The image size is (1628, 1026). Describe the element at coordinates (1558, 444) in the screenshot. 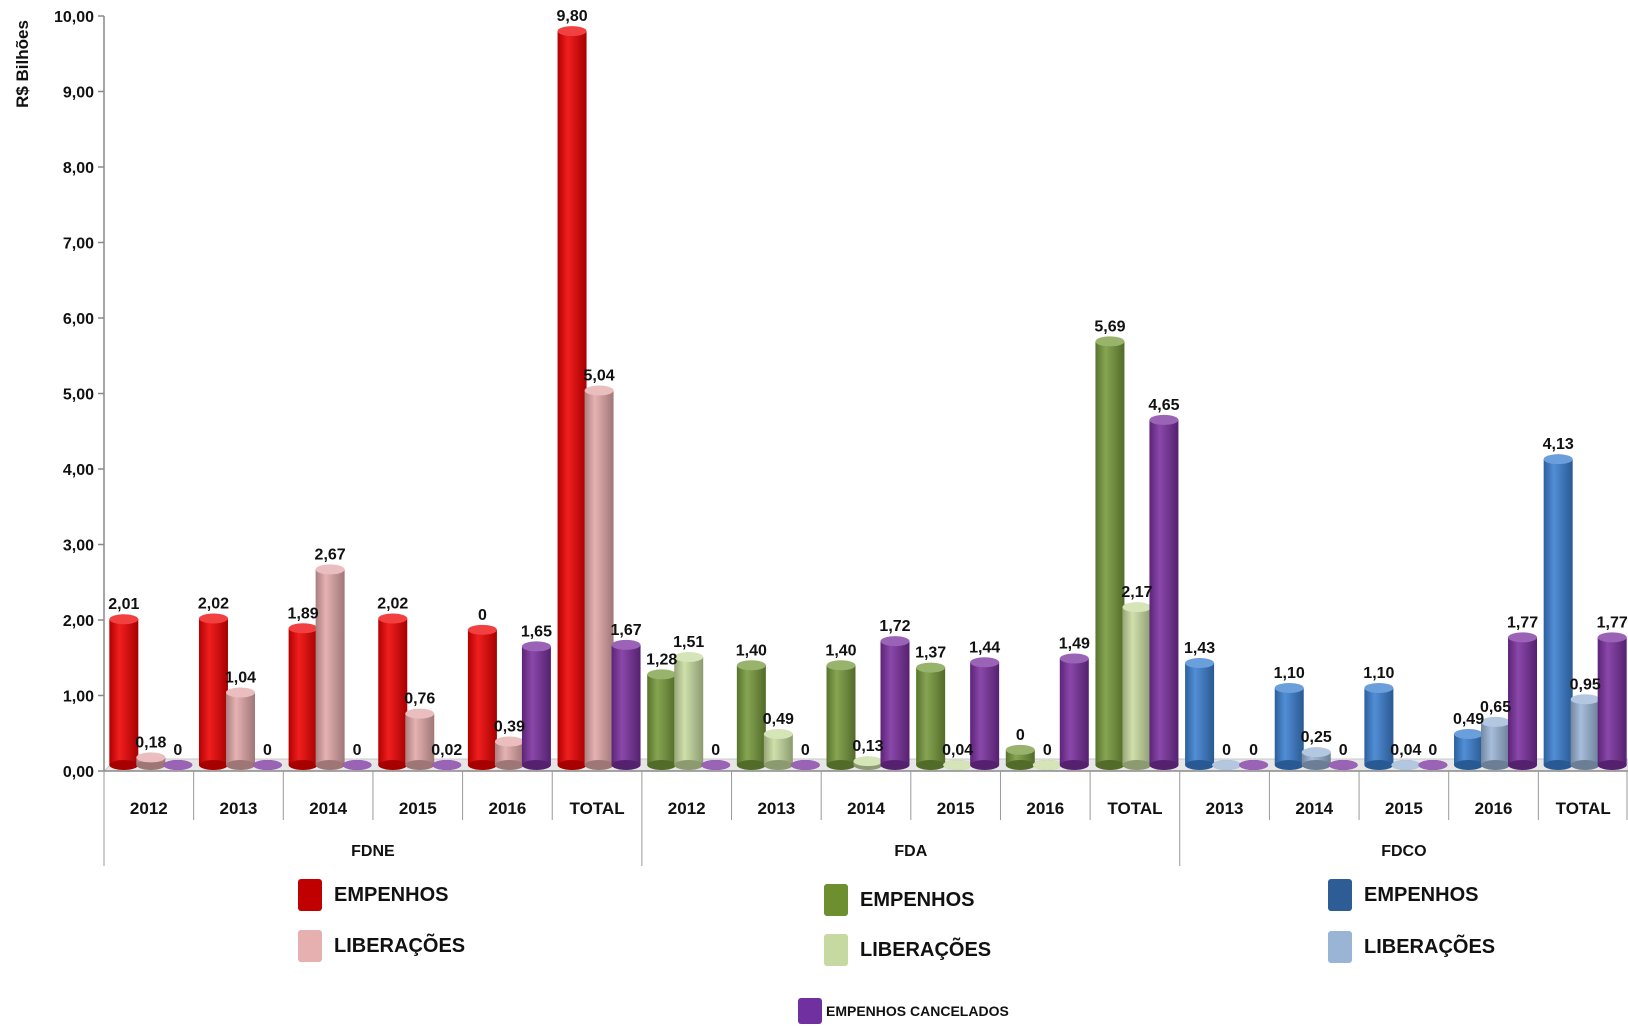

I see `data-label: 4,13` at that location.